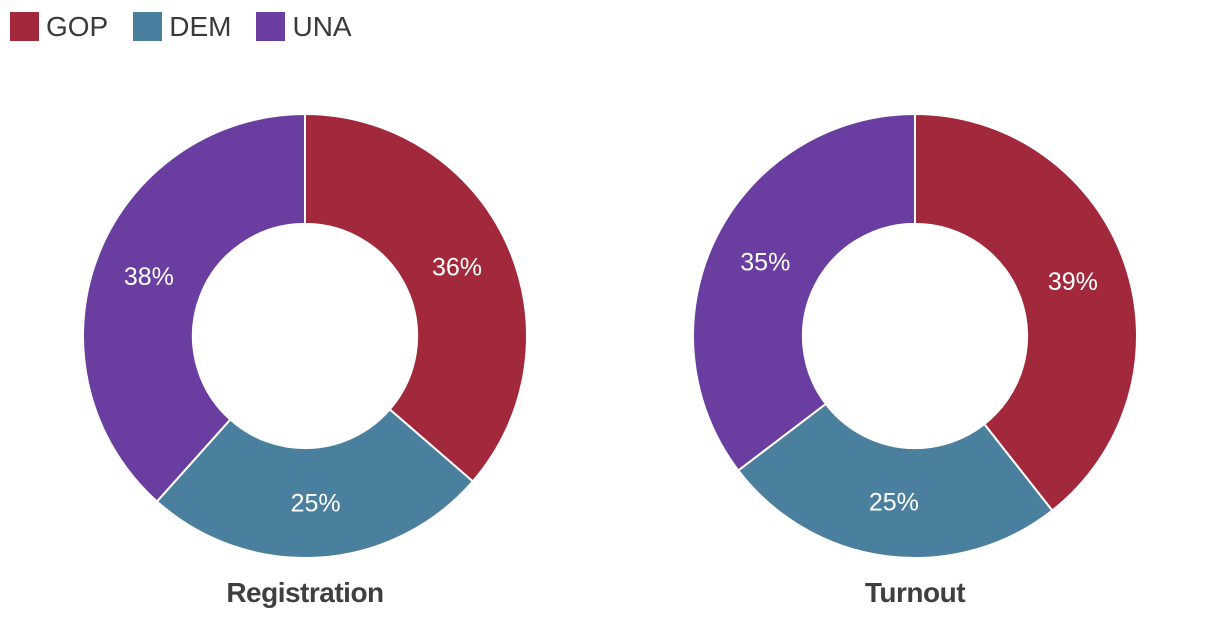 Image resolution: width=1220 pixels, height=640 pixels. Describe the element at coordinates (77, 26) in the screenshot. I see `legend-label-gop: GOP` at that location.